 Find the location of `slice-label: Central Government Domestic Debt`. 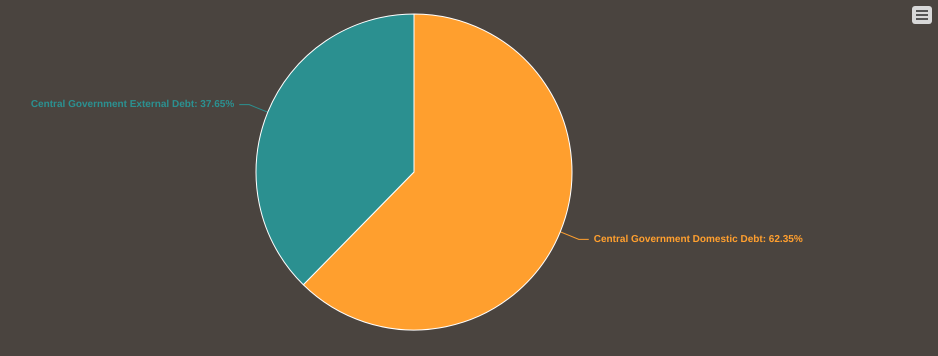

slice-label: Central Government Domestic Debt is located at coordinates (679, 239).